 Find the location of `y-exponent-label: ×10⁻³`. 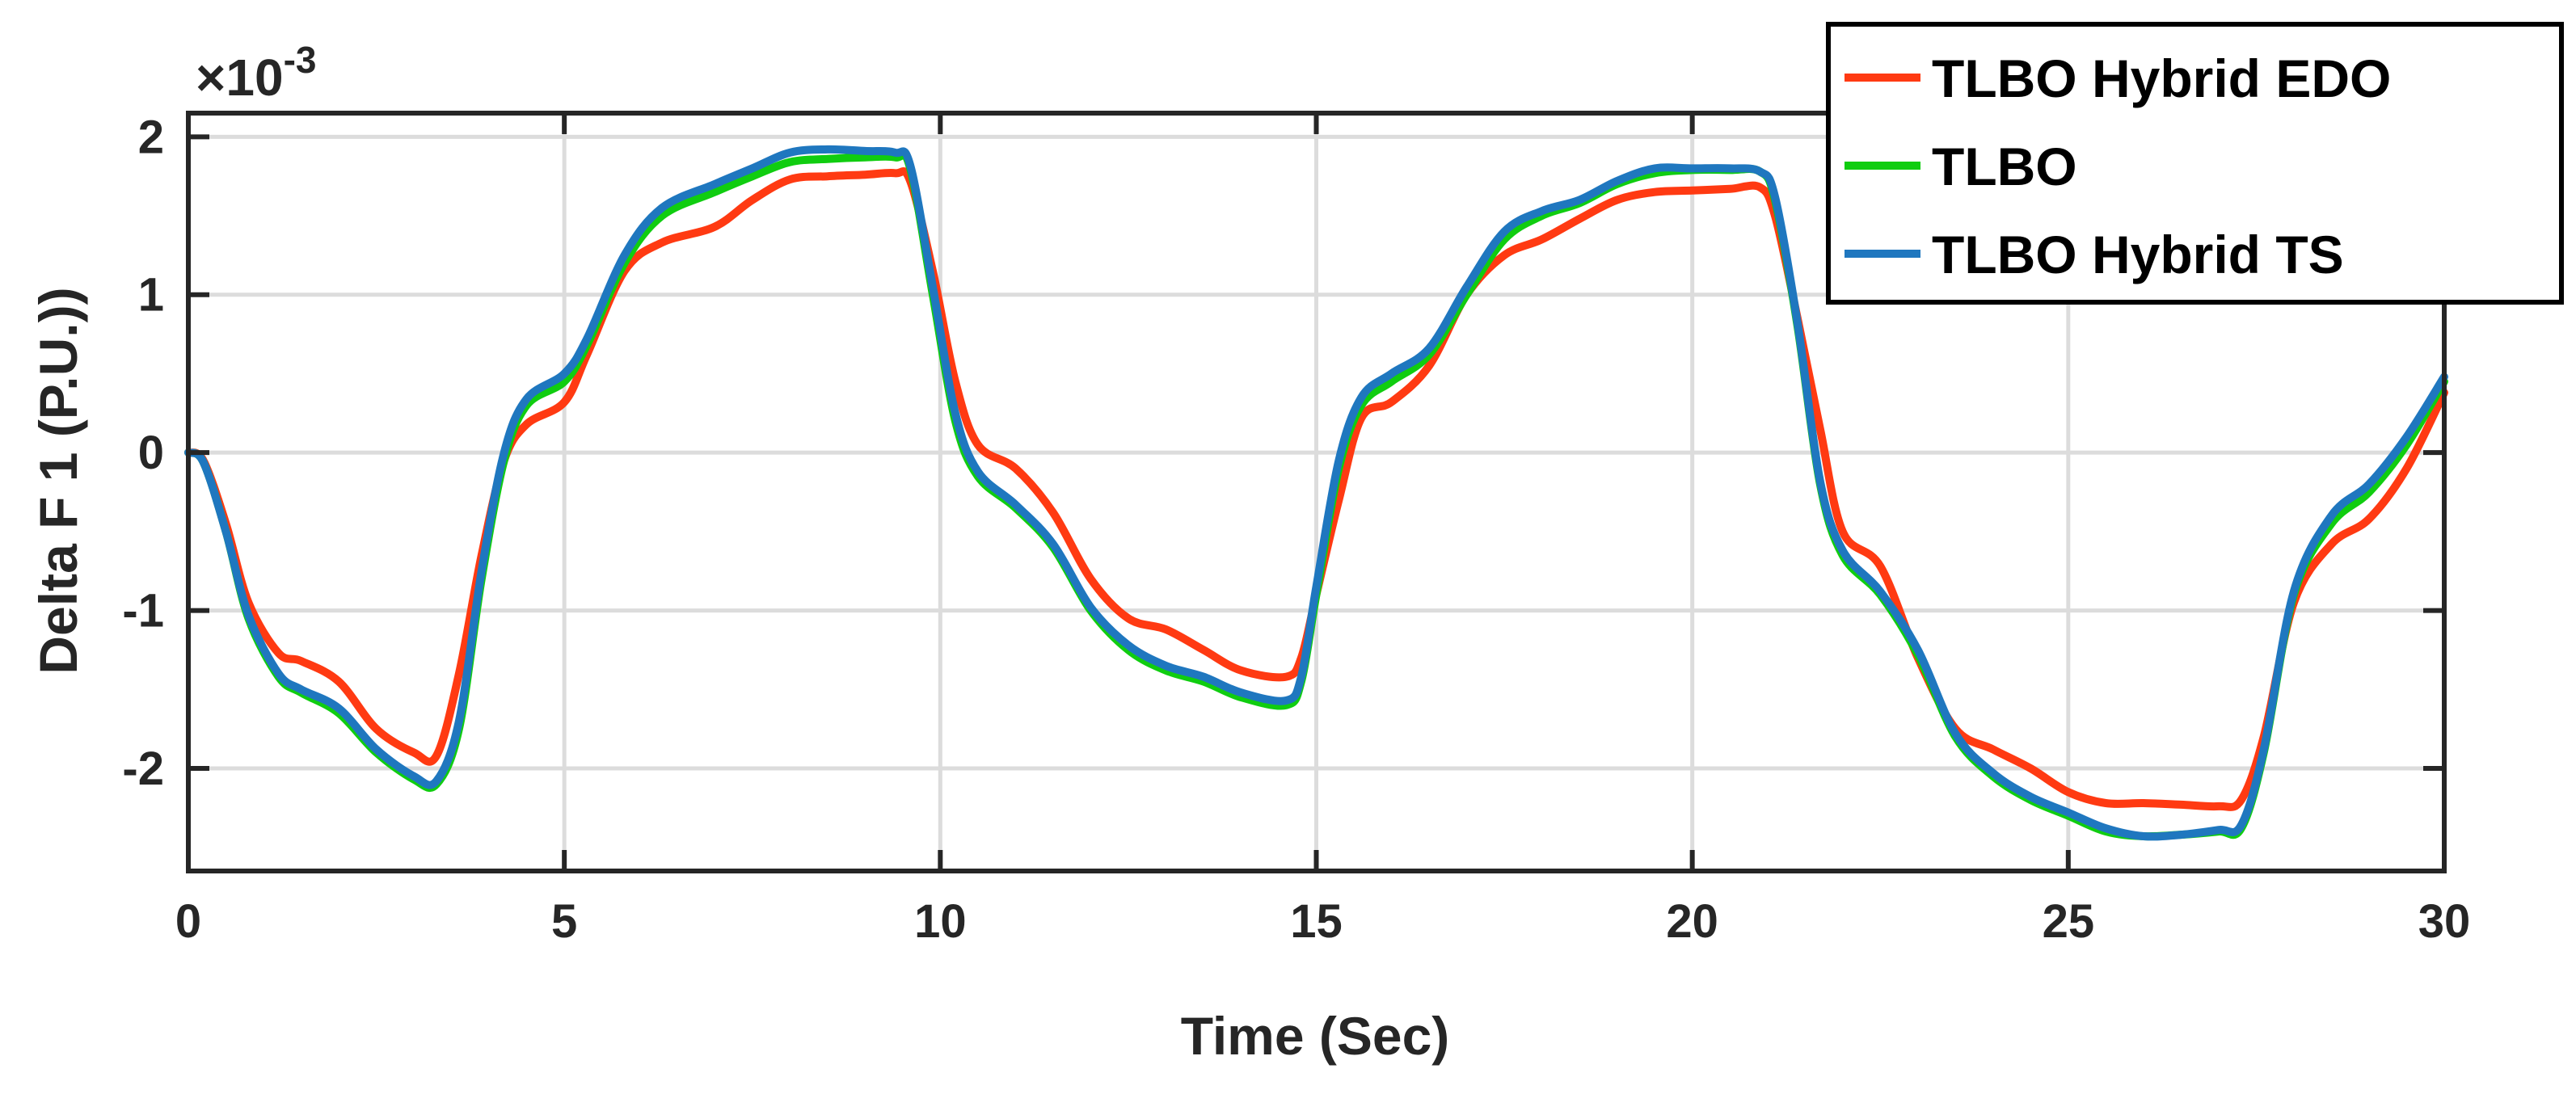

y-exponent-label: ×10⁻³ is located at coordinates (256, 73).